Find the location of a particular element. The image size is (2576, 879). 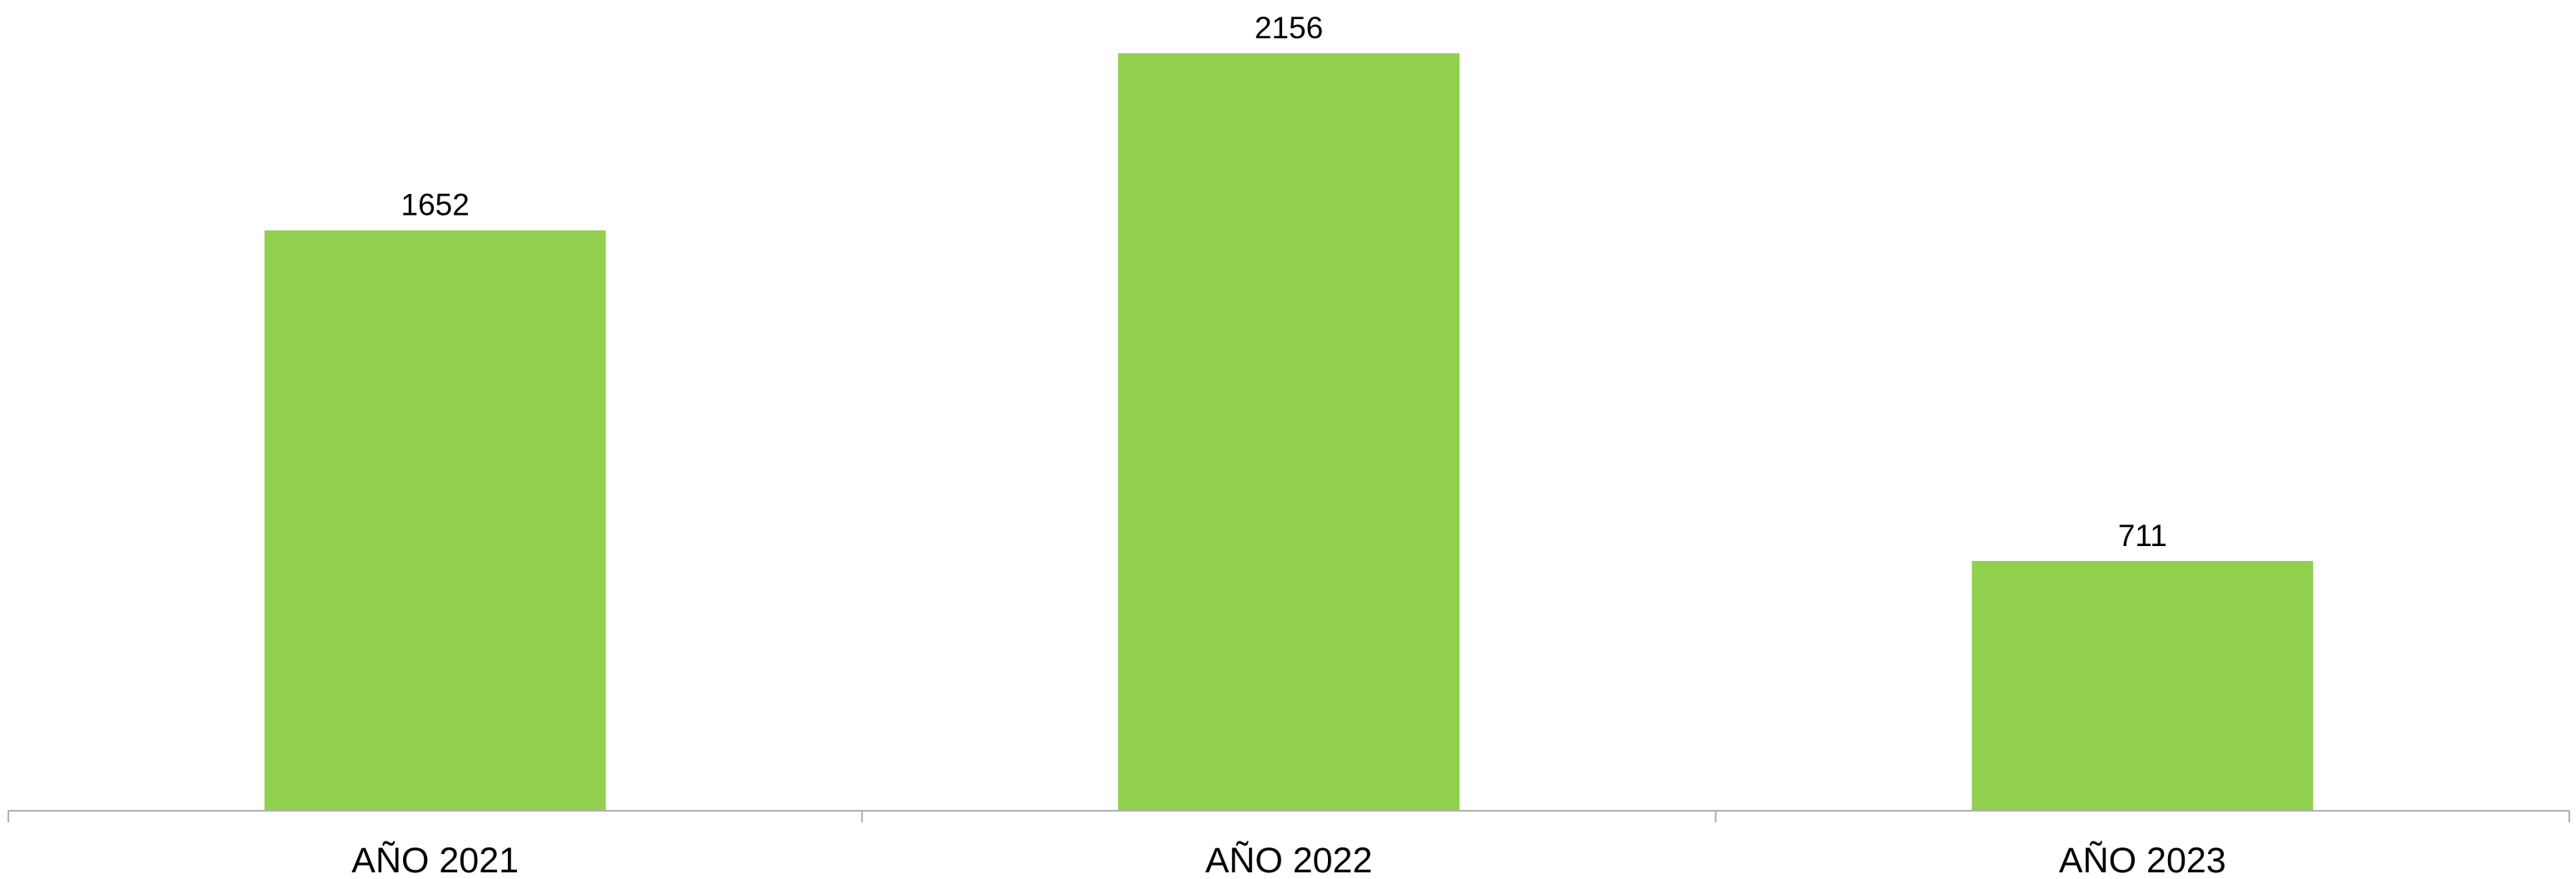

bar-value-label: 2156 is located at coordinates (1289, 28).